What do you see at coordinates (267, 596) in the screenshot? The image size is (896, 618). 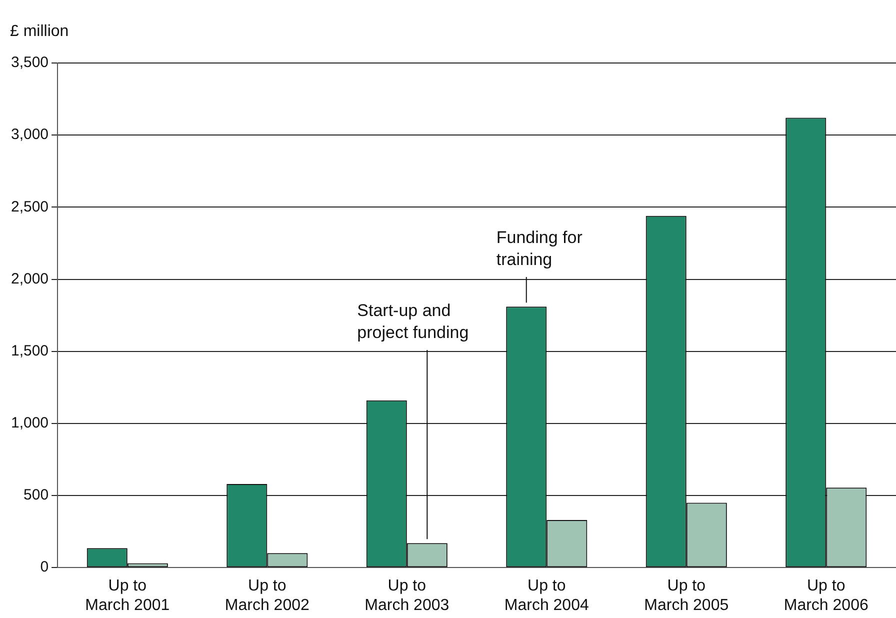 I see `x-tick-label: Up to March 2002` at bounding box center [267, 596].